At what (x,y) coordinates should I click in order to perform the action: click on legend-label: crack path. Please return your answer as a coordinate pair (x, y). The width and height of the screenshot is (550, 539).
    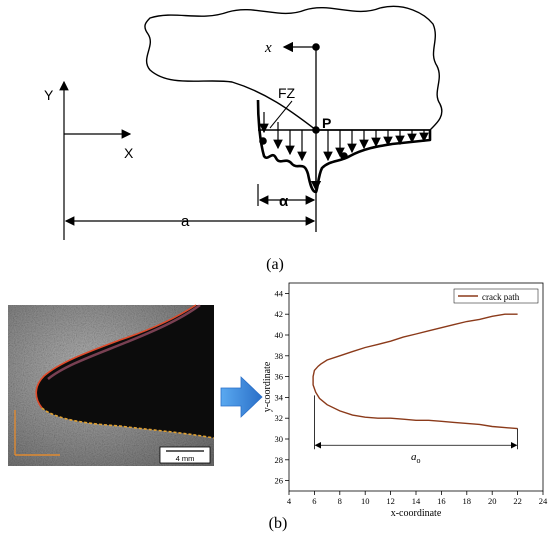
    Looking at the image, I should click on (501, 297).